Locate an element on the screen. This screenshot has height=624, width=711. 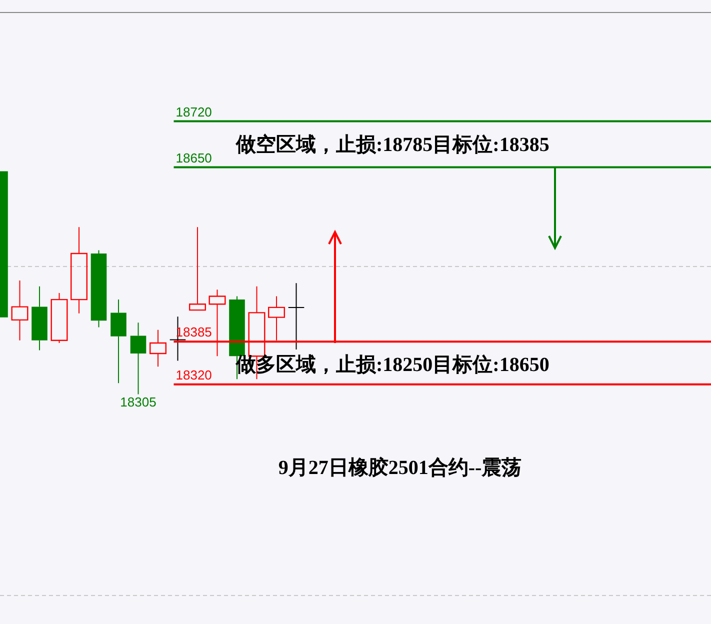
annotation: 做空区域，止损:18785目标位:18385 is located at coordinates (393, 145).